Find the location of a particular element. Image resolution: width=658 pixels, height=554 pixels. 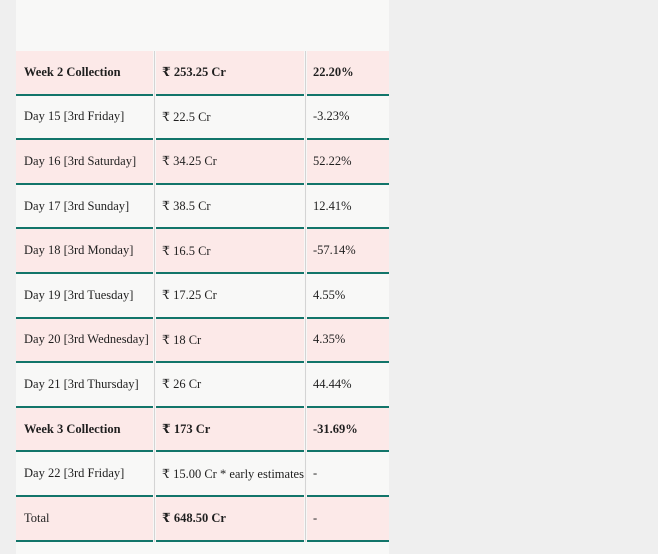

row-label-cell: Day 15 [3rd Friday] is located at coordinates (84, 118).